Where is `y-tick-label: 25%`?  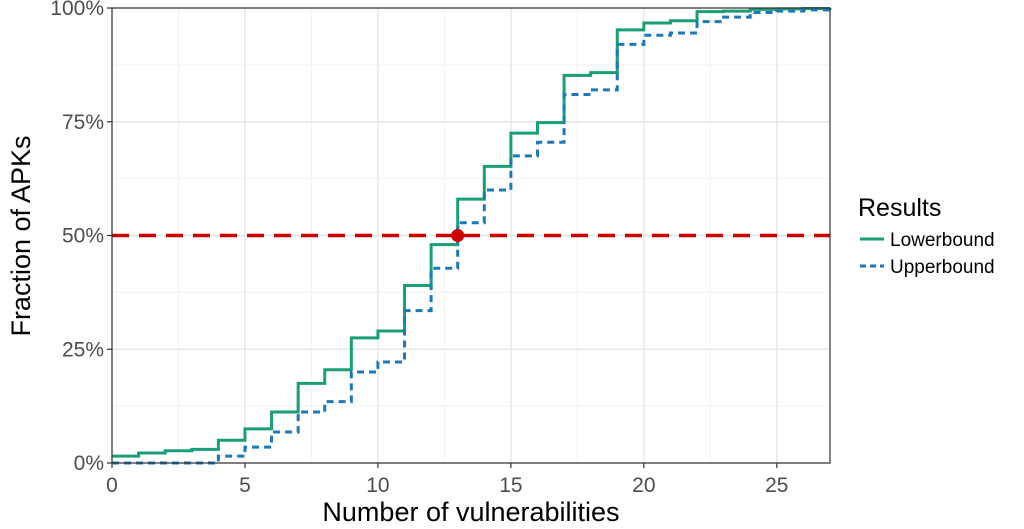
y-tick-label: 25% is located at coordinates (83, 349).